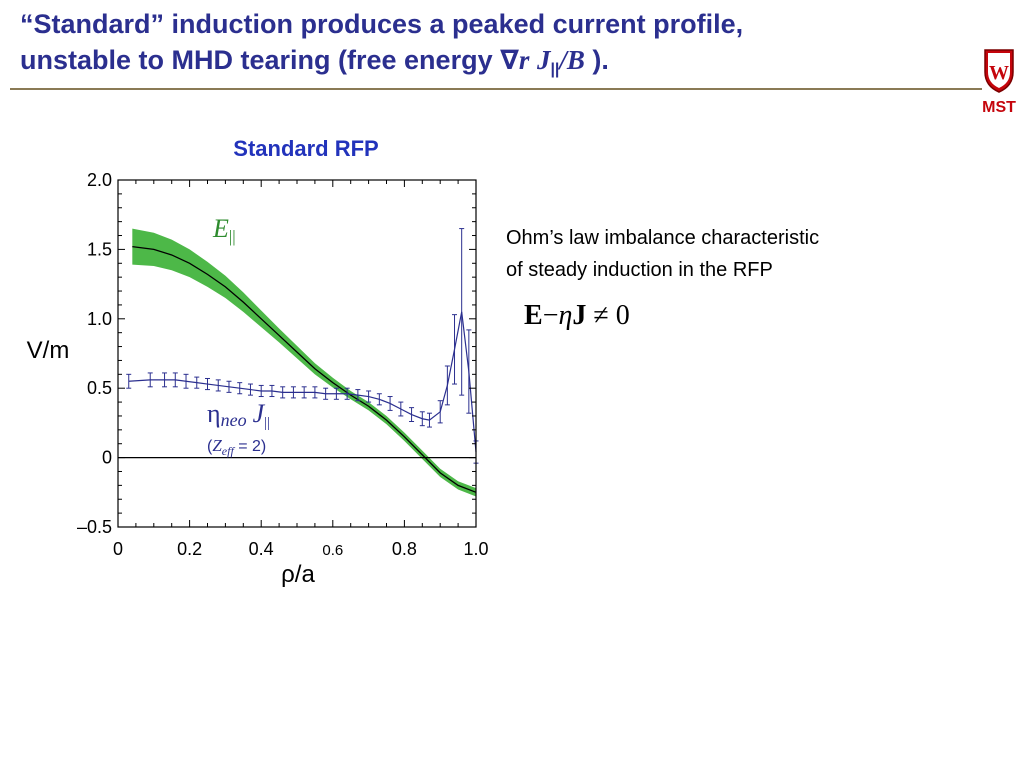 This screenshot has width=1024, height=768. I want to click on x-tick-label: 0.8, so click(404, 549).